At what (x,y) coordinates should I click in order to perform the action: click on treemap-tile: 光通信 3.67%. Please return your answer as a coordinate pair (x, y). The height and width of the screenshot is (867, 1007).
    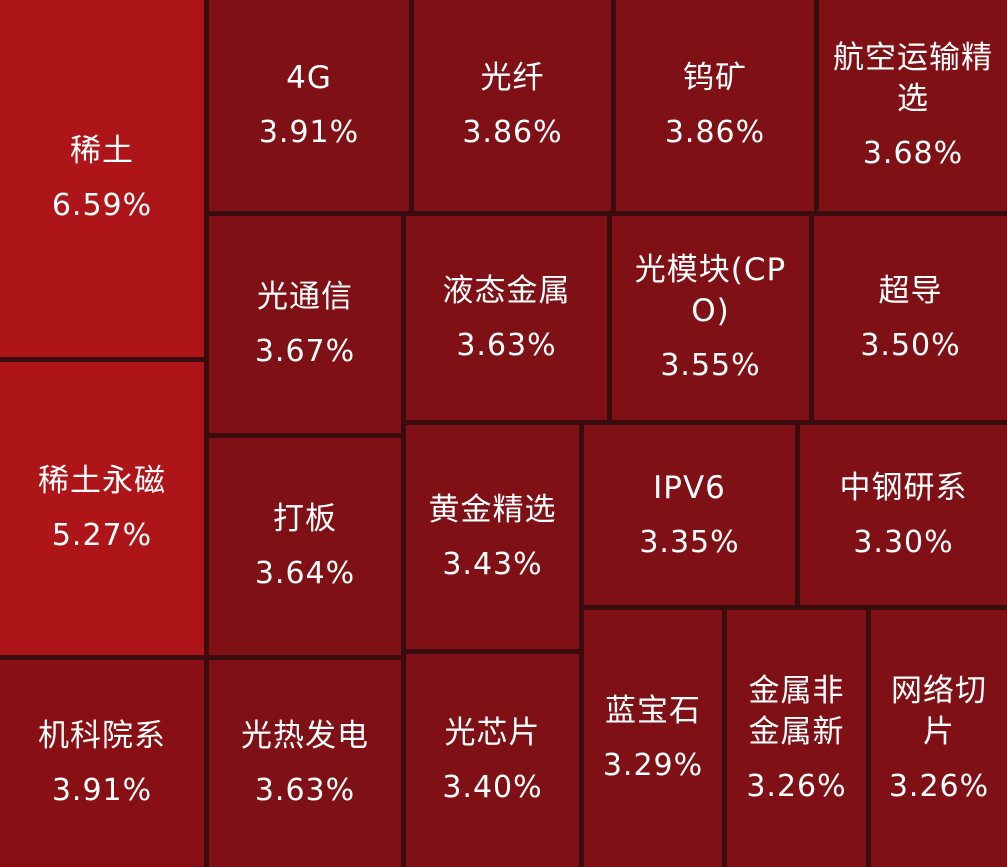
    Looking at the image, I should click on (305, 324).